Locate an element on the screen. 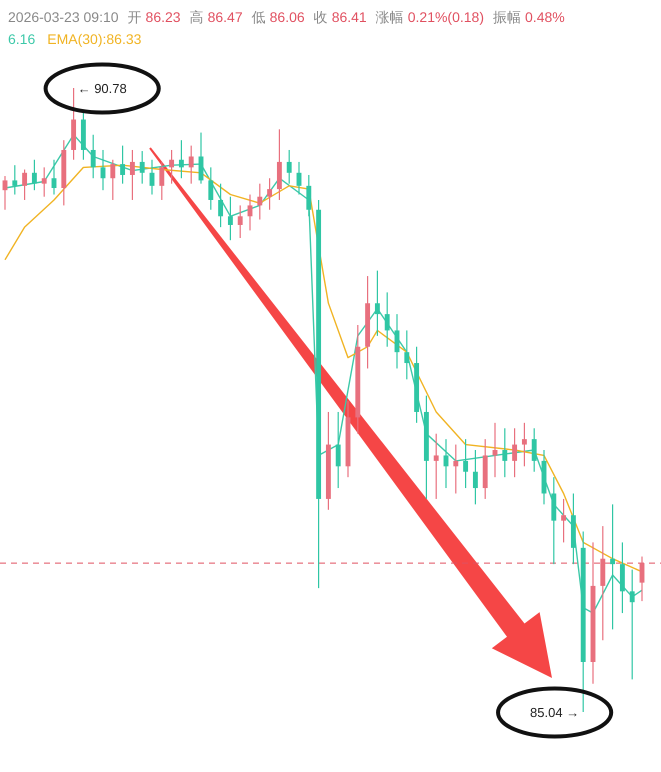 Image resolution: width=661 pixels, height=772 pixels. legend: 6.16 EMA(30):86.33 is located at coordinates (75, 39).